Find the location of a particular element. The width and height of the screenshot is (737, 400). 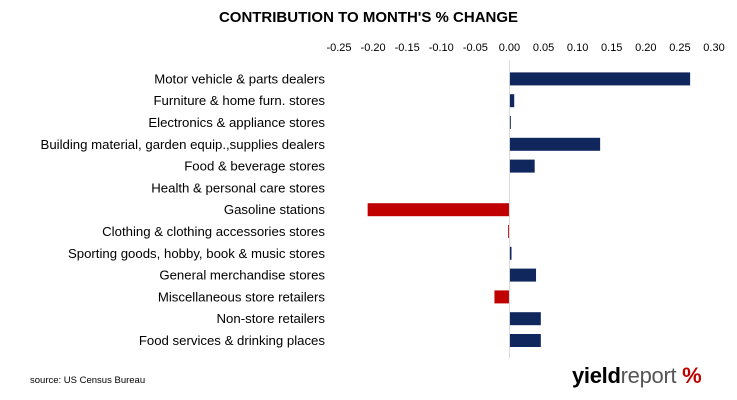

x-tick-label: -0.20 is located at coordinates (373, 48).